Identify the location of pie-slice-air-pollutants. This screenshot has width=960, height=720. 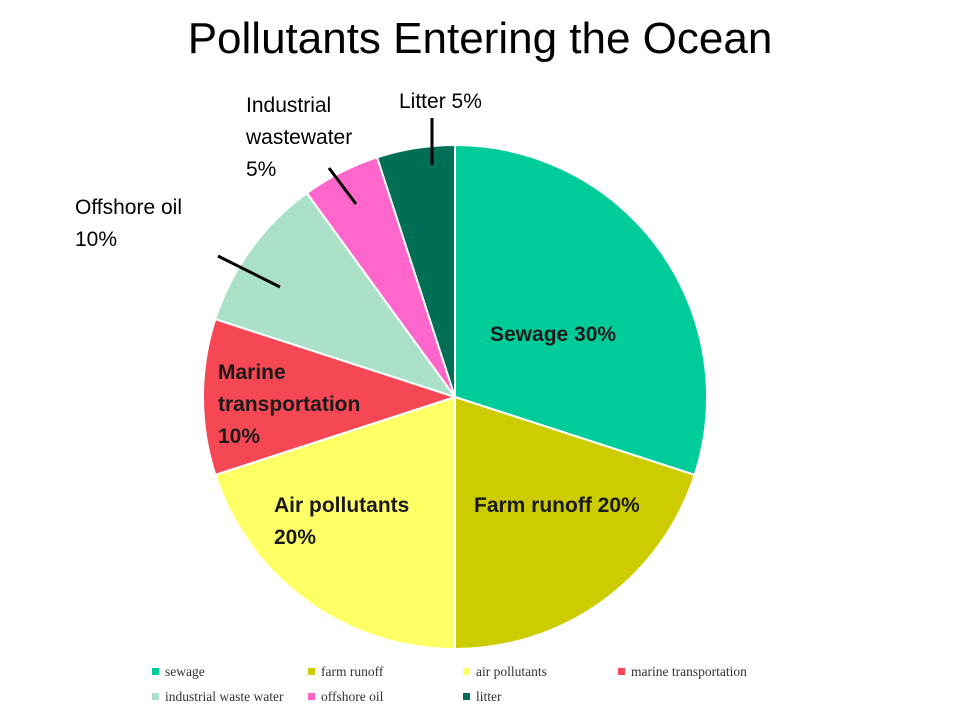
(335, 523).